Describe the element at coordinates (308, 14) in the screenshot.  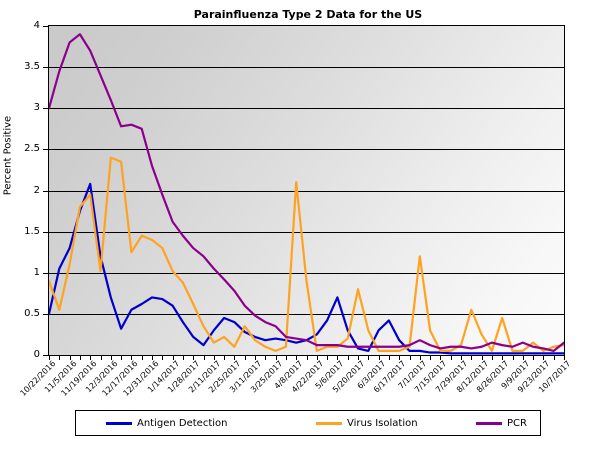
I see `chart-title: Parainfluenza Type 2 Data for the US` at that location.